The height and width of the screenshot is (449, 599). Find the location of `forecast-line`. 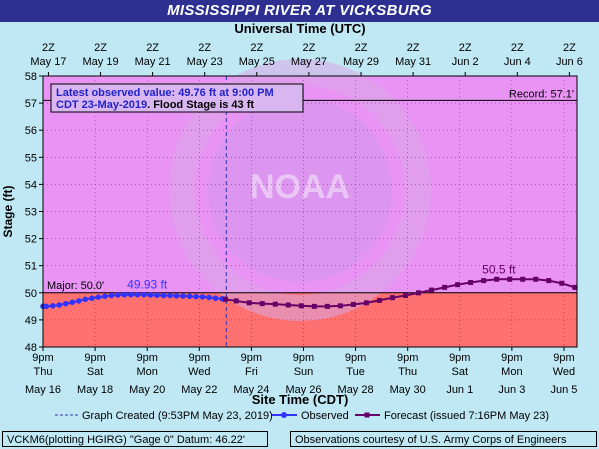

forecast-line is located at coordinates (400, 293).